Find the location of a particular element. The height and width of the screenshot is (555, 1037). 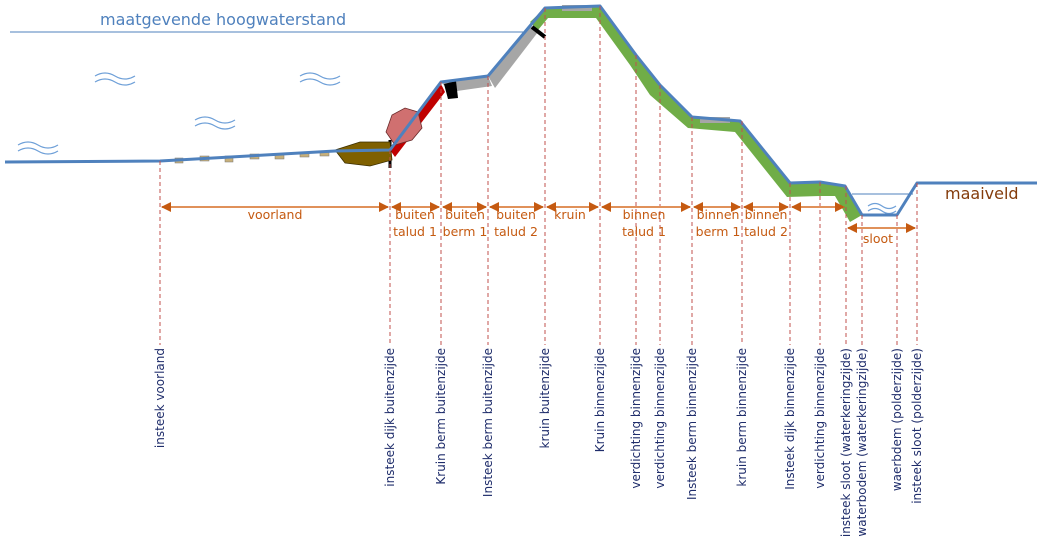

point-label: kruin berm binnenzijde is located at coordinates (742, 417).